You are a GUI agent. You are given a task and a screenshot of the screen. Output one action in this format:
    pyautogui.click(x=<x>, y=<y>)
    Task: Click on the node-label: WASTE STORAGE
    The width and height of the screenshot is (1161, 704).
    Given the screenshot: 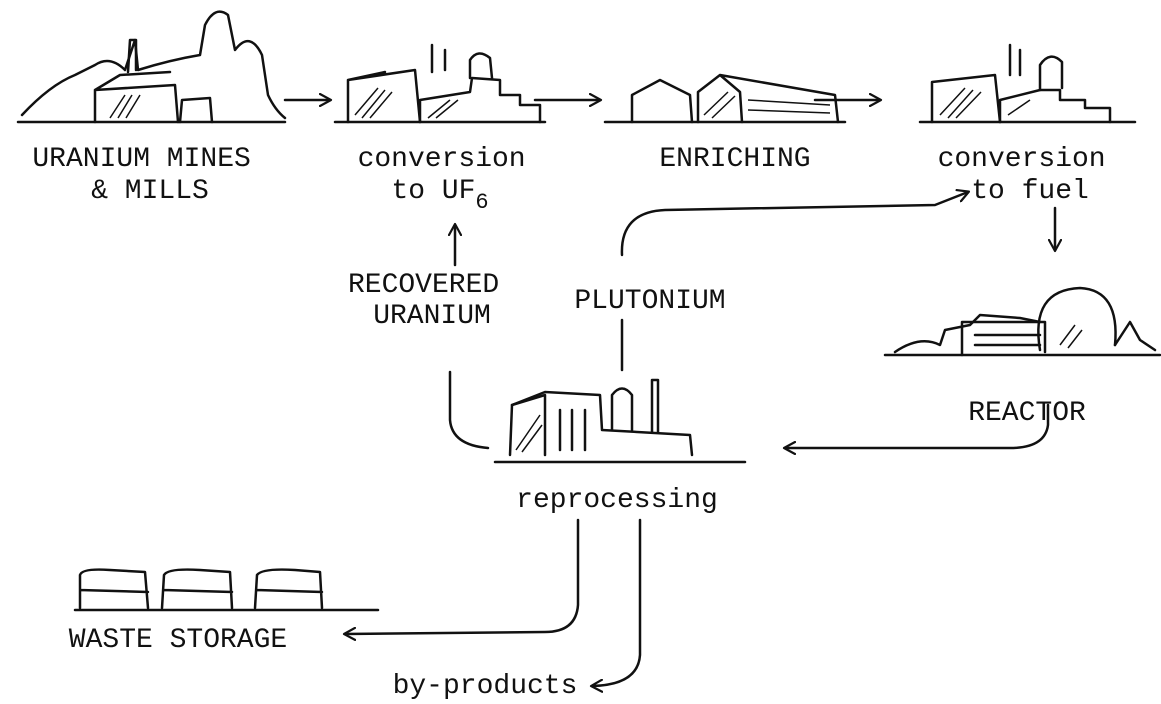 What is the action you would take?
    pyautogui.click(x=178, y=640)
    